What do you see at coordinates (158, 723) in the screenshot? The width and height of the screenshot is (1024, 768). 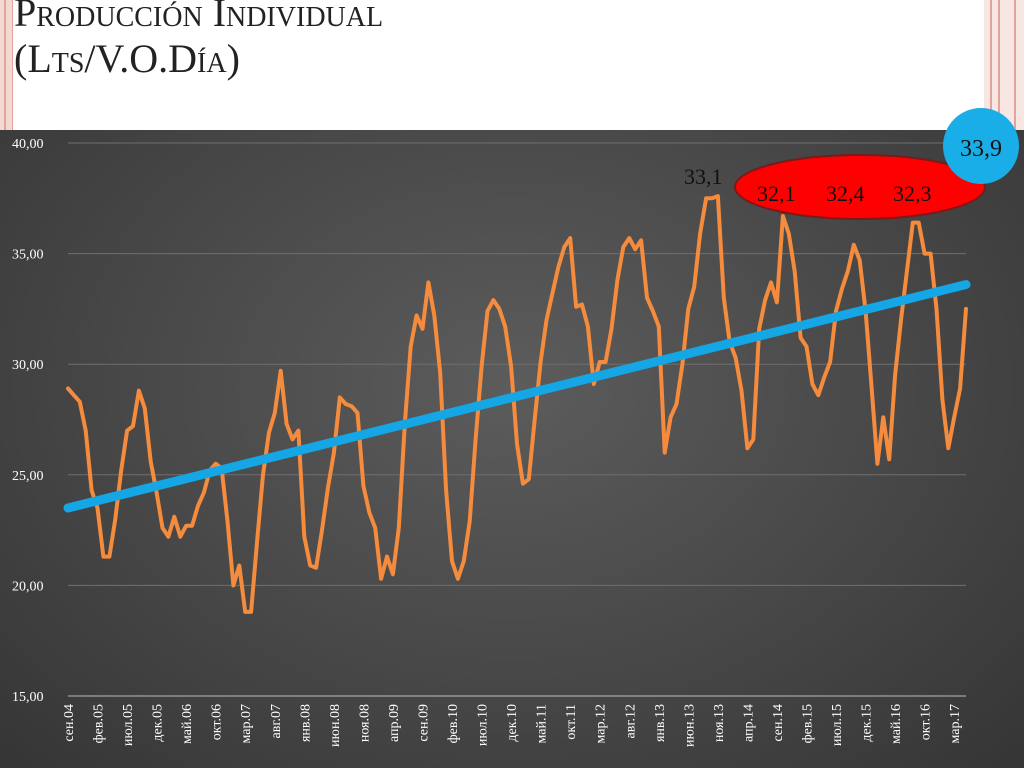 I see `x-tick-label: дек.05` at bounding box center [158, 723].